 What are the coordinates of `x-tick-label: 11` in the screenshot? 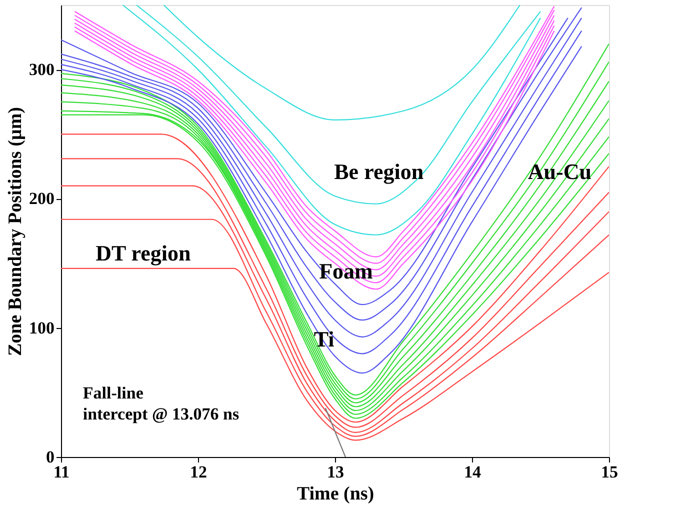 It's located at (61, 472).